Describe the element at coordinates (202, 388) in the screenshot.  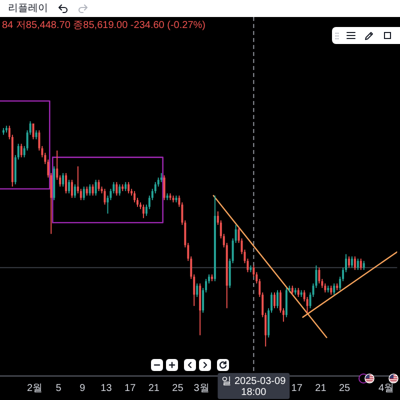
I see `x-tick-label: 3월` at that location.